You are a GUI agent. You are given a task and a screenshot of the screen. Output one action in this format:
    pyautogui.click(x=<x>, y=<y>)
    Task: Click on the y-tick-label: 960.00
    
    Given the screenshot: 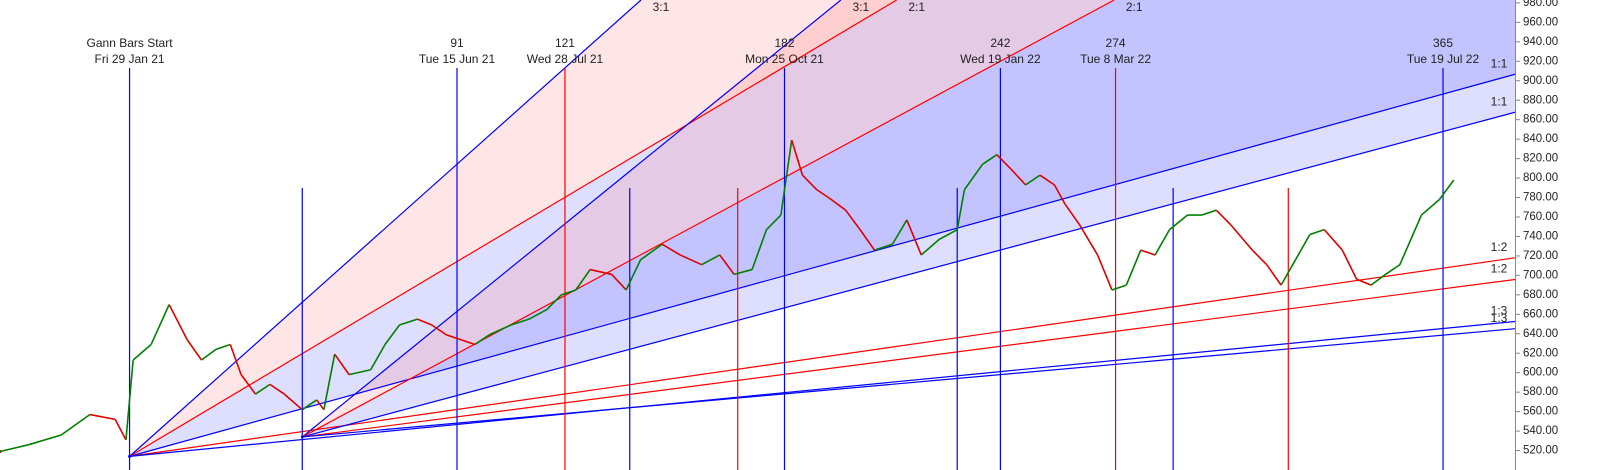 What is the action you would take?
    pyautogui.click(x=1540, y=22)
    